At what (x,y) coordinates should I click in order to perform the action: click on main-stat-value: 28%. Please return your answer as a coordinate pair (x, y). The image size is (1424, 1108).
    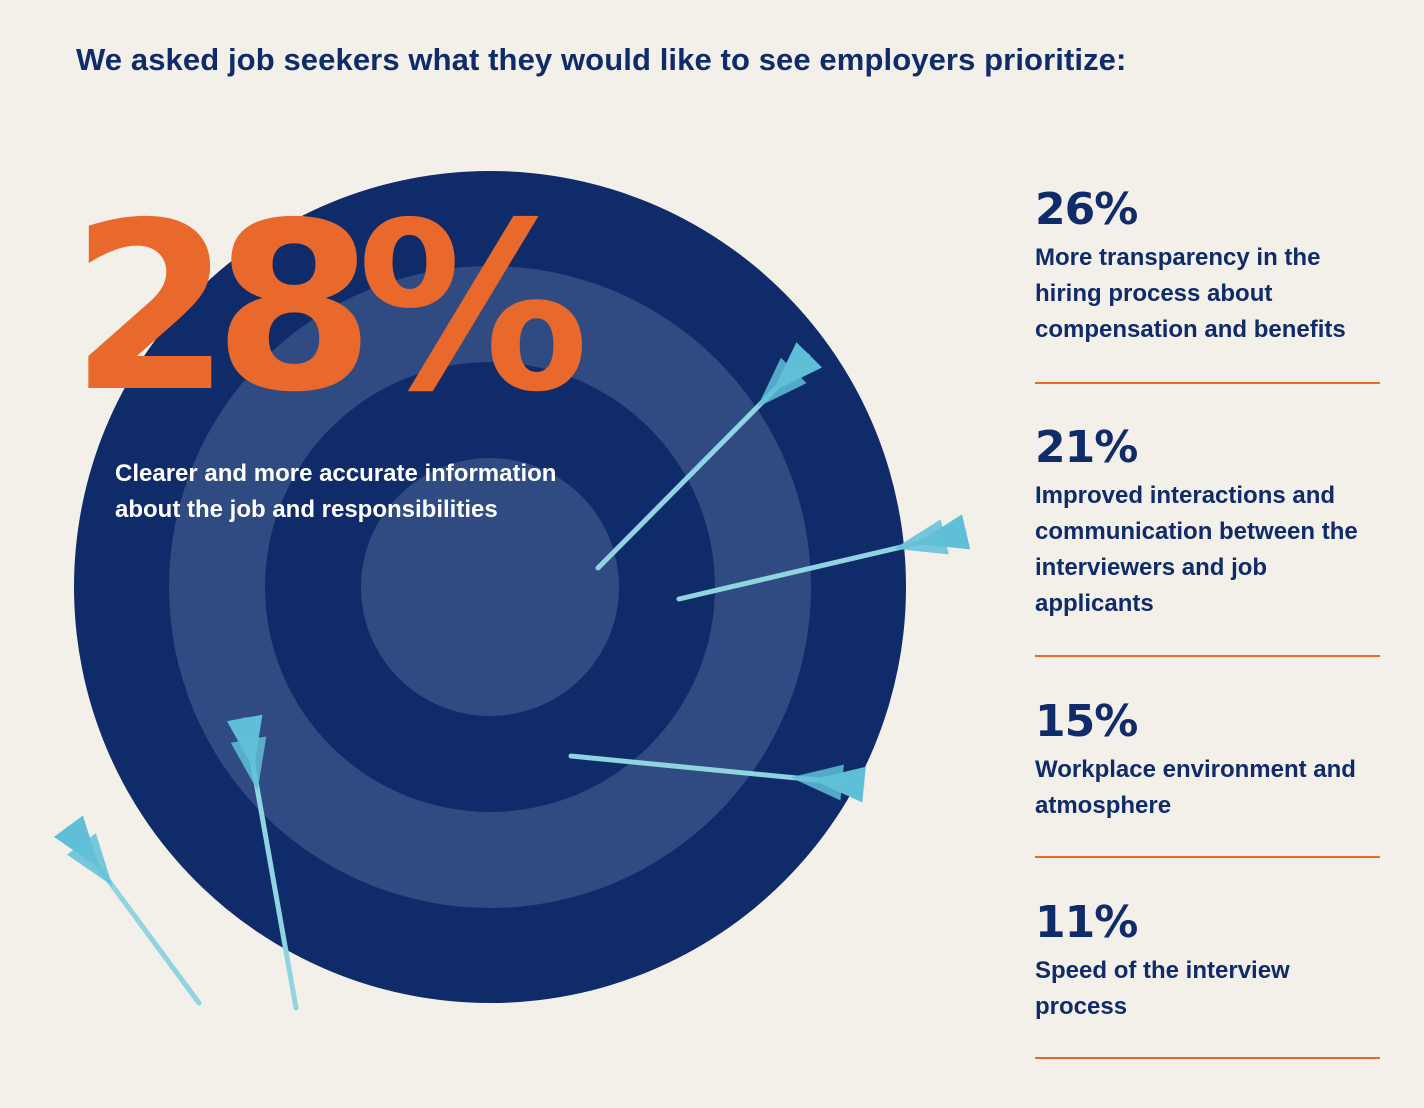
    Looking at the image, I should click on (326, 308).